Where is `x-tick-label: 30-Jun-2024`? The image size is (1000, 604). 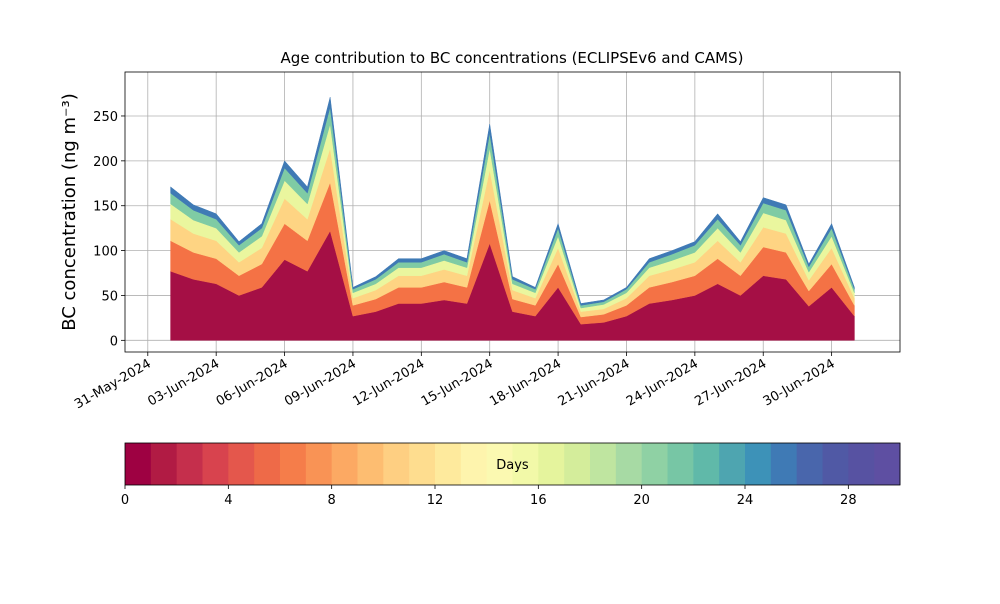
x-tick-label: 30-Jun-2024 is located at coordinates (799, 382).